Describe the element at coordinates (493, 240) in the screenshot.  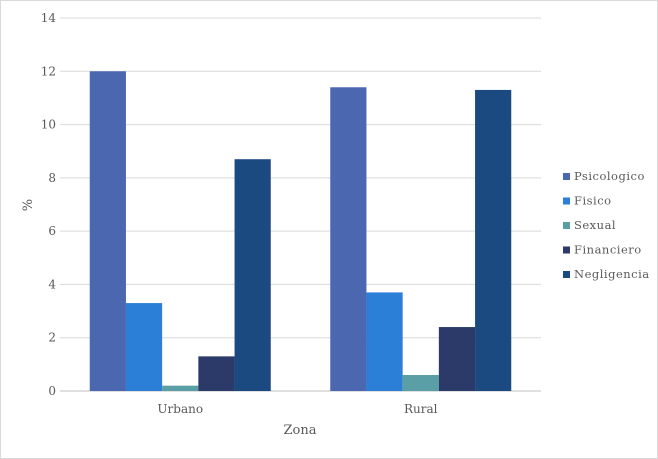
I see `bar-negligencia-rural` at that location.